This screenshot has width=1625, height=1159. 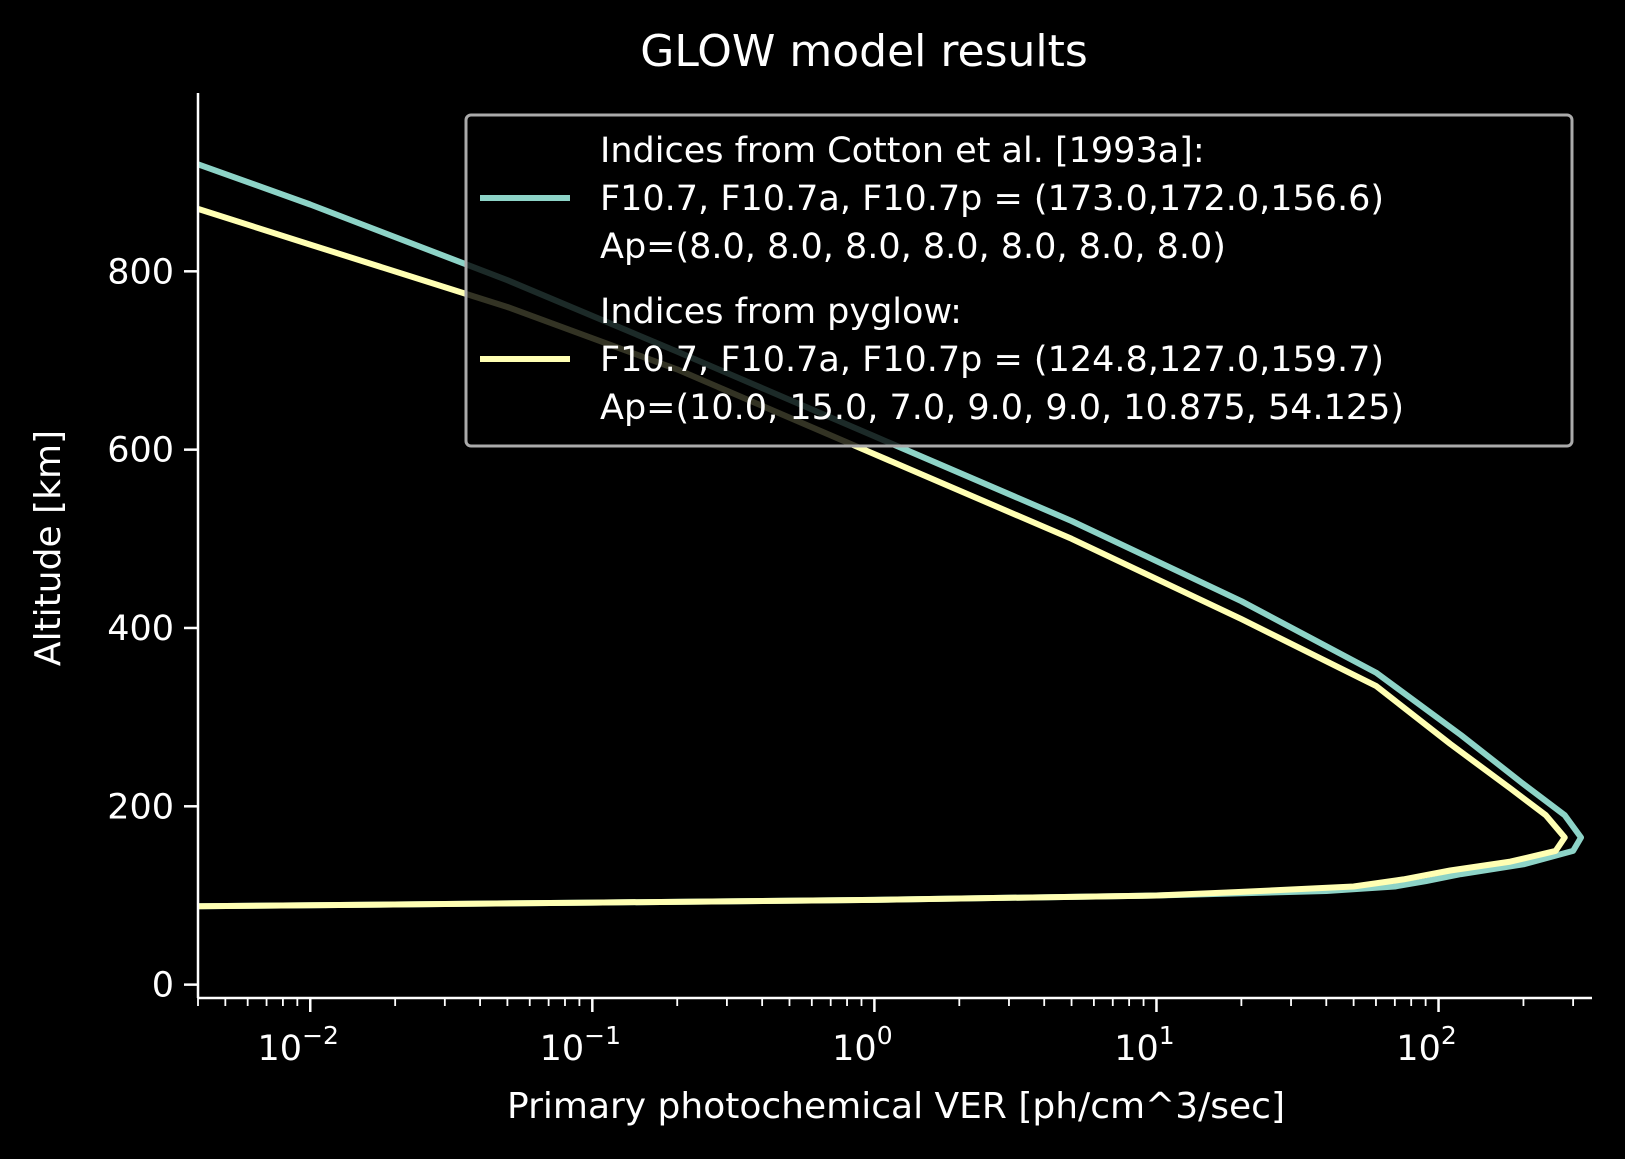 I want to click on legend-label-1: Indices from pyglow:, so click(x=781, y=312).